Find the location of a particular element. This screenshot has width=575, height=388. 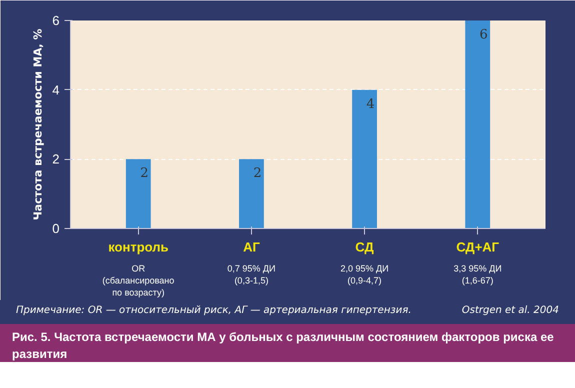

text: 0,7 95% ДИ (0,3-1,5) is located at coordinates (251, 275).